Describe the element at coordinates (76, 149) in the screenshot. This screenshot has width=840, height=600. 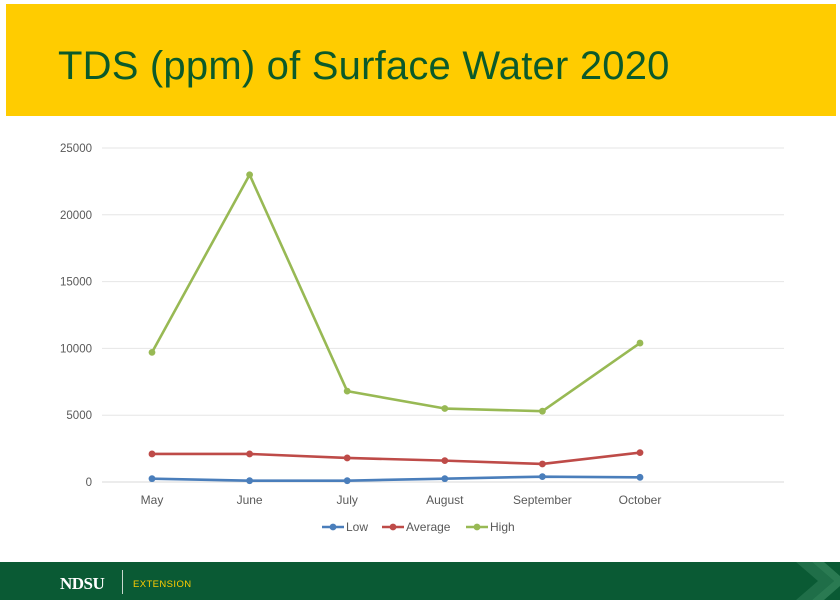
I see `y-tick-label: 25000` at that location.